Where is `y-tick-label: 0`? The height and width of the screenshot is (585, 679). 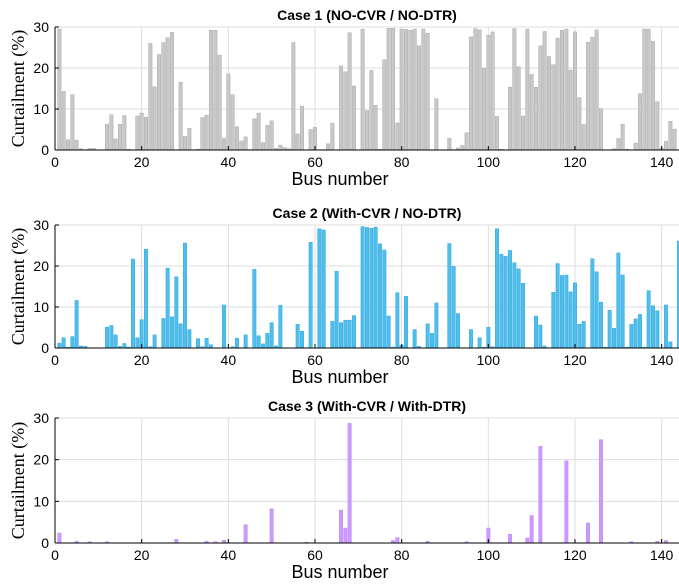 y-tick-label: 0 is located at coordinates (45, 543).